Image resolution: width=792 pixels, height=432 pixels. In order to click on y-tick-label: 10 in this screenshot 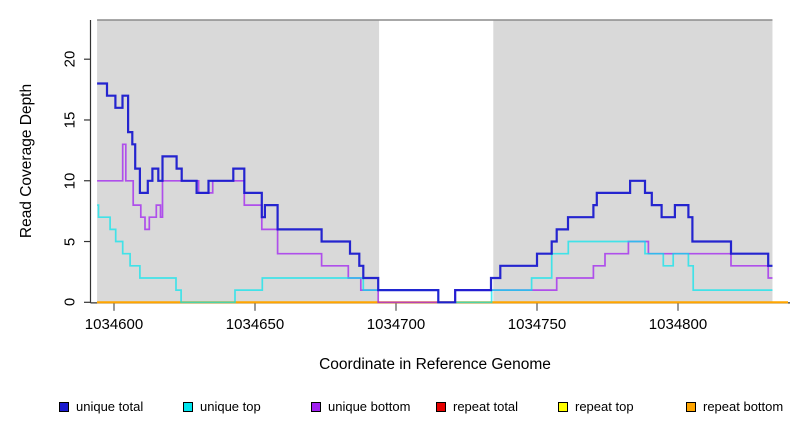, I will do `click(70, 181)`.